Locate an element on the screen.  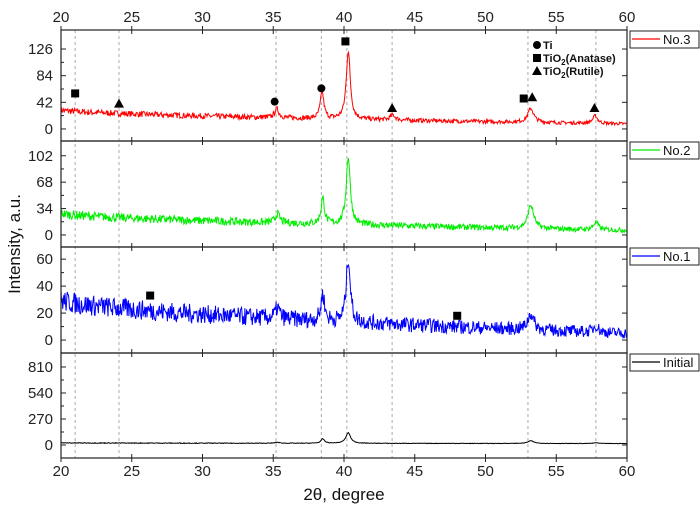
x-tick-label-top: 50 is located at coordinates (485, 17).